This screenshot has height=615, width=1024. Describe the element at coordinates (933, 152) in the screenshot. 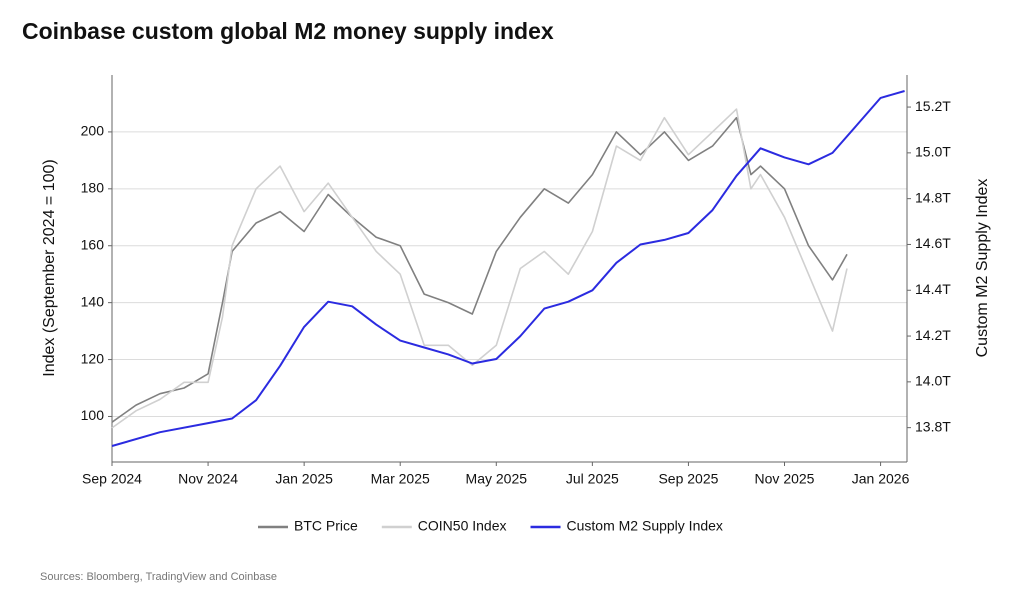

I see `y2-tick-label: 15.0T` at that location.